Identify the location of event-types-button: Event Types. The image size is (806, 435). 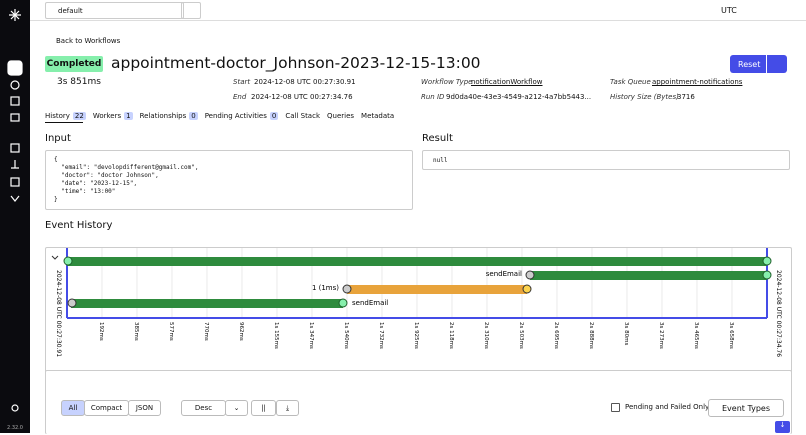
(746, 408).